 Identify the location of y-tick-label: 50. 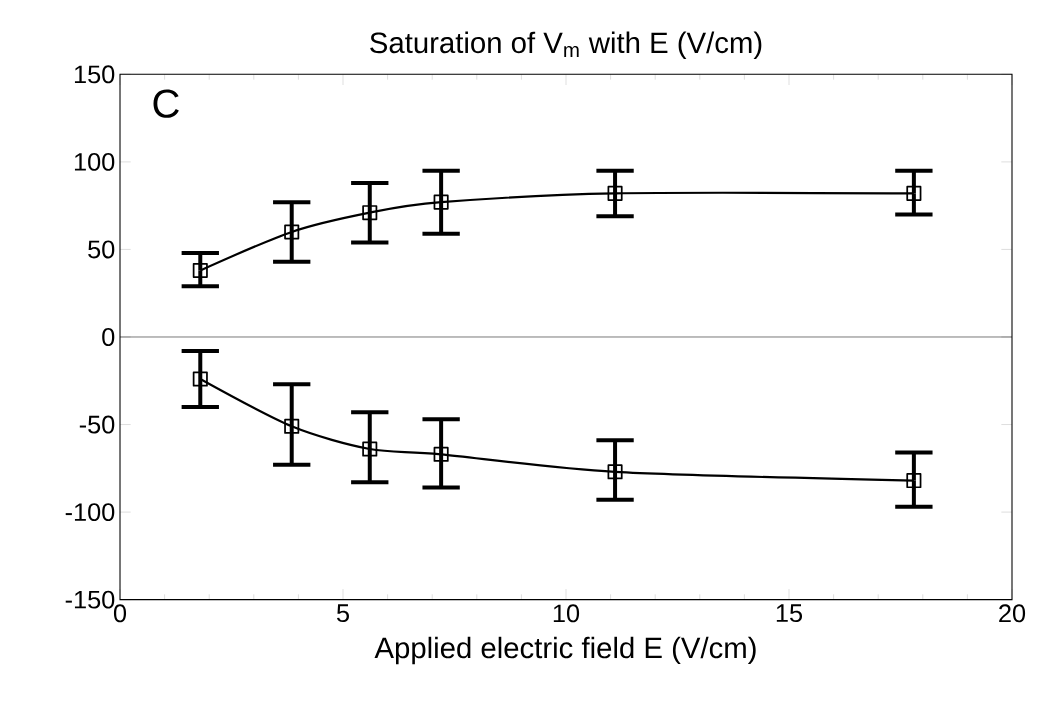
(101, 249).